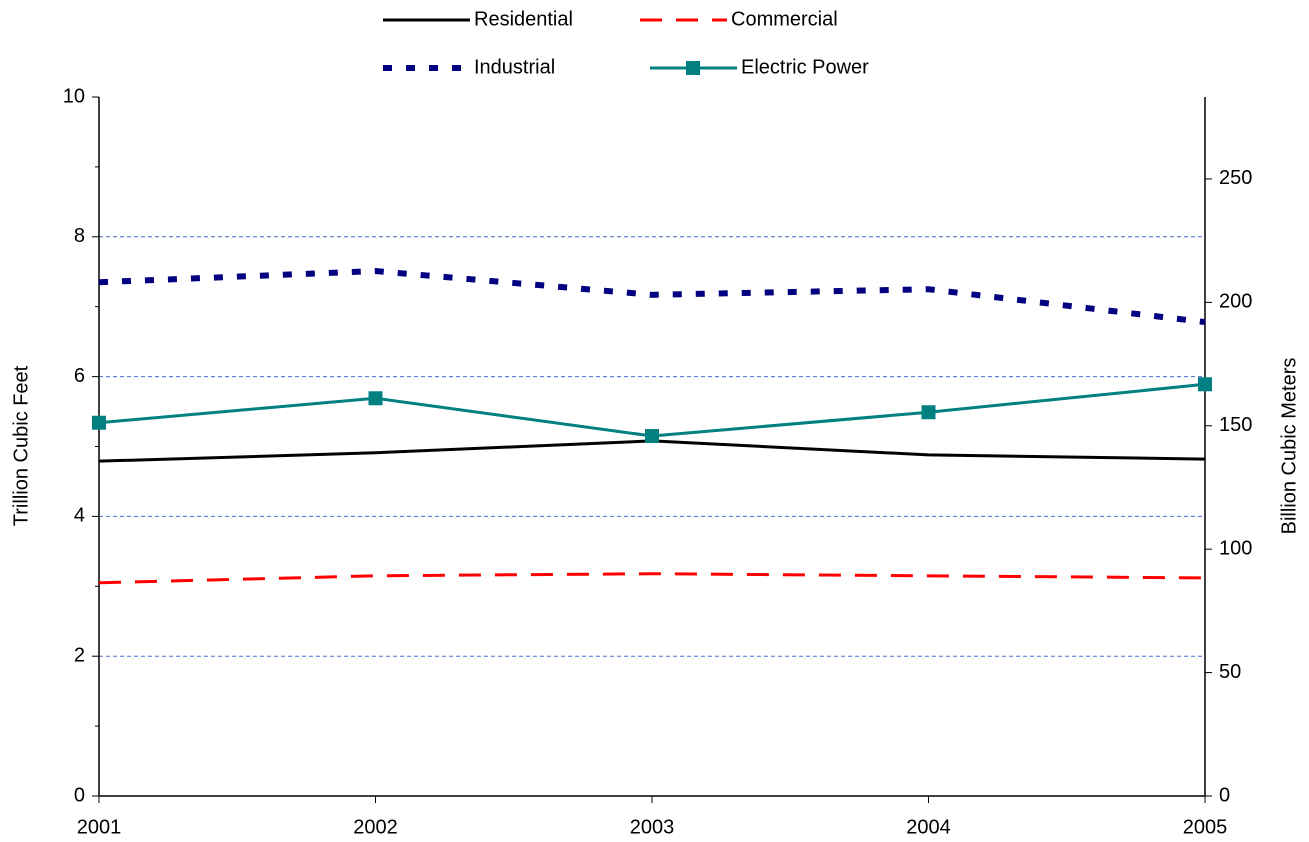  I want to click on x-tick-label: 2001, so click(99, 827).